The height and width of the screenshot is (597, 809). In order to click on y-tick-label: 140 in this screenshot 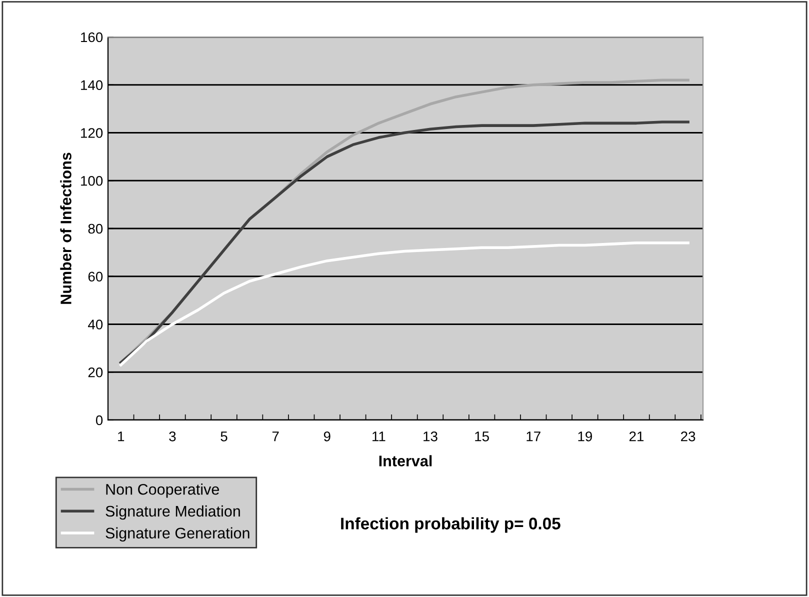, I will do `click(92, 85)`.